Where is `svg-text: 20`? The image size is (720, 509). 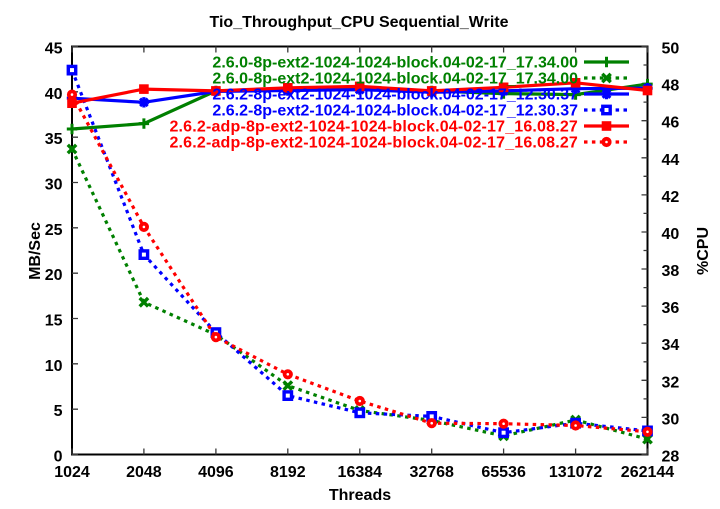 svg-text: 20 is located at coordinates (54, 275).